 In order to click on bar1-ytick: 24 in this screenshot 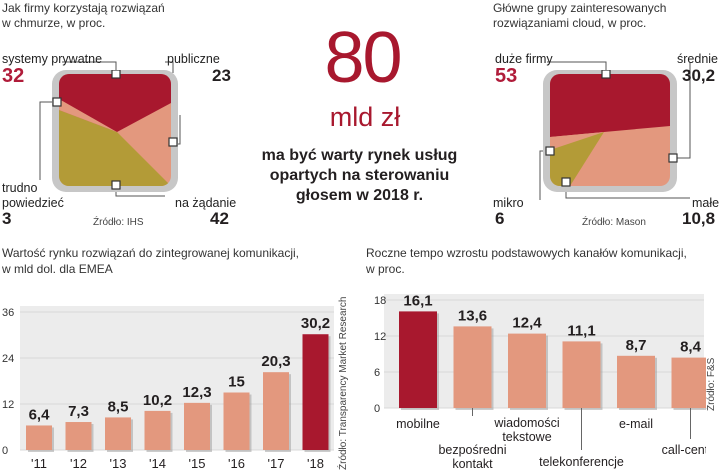, I will do `click(8, 359)`.